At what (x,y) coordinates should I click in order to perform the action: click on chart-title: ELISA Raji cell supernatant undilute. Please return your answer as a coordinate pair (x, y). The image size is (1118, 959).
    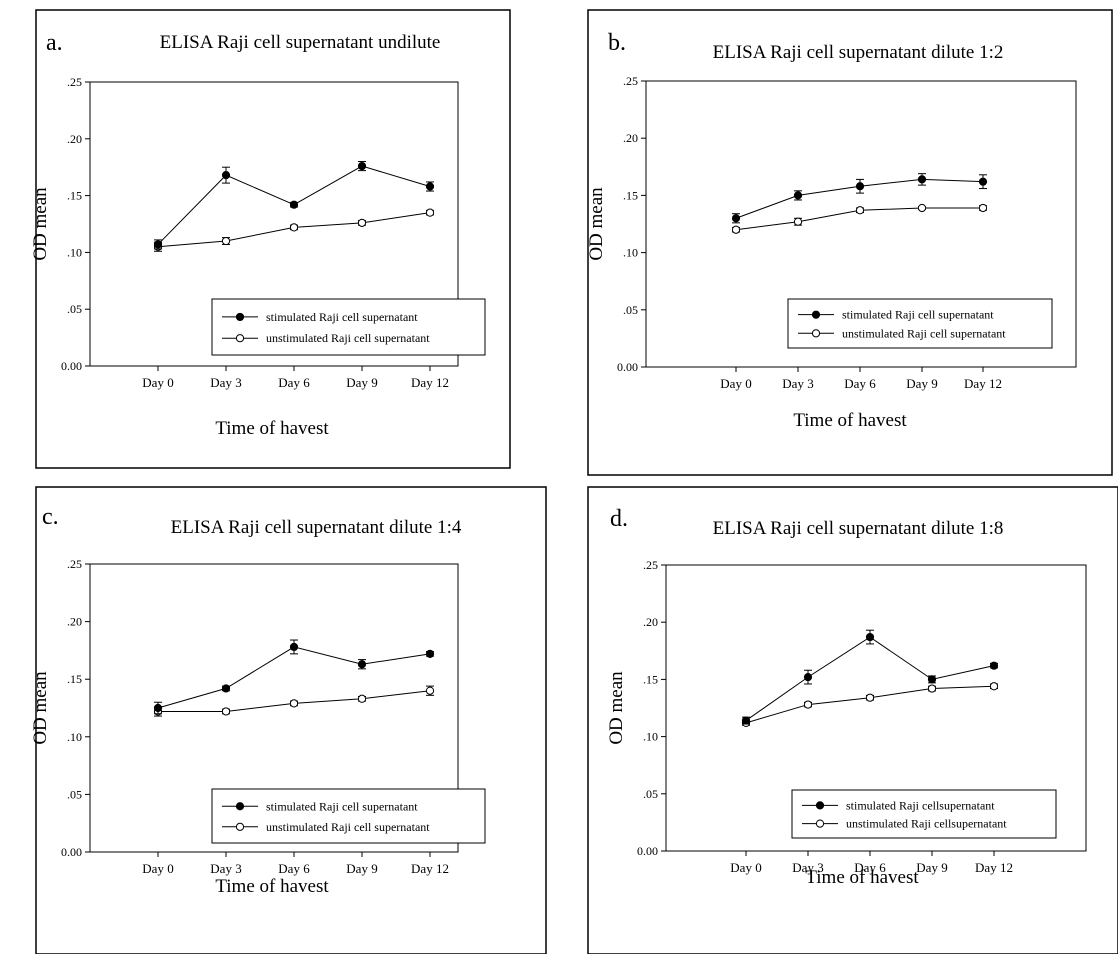
    Looking at the image, I should click on (300, 42).